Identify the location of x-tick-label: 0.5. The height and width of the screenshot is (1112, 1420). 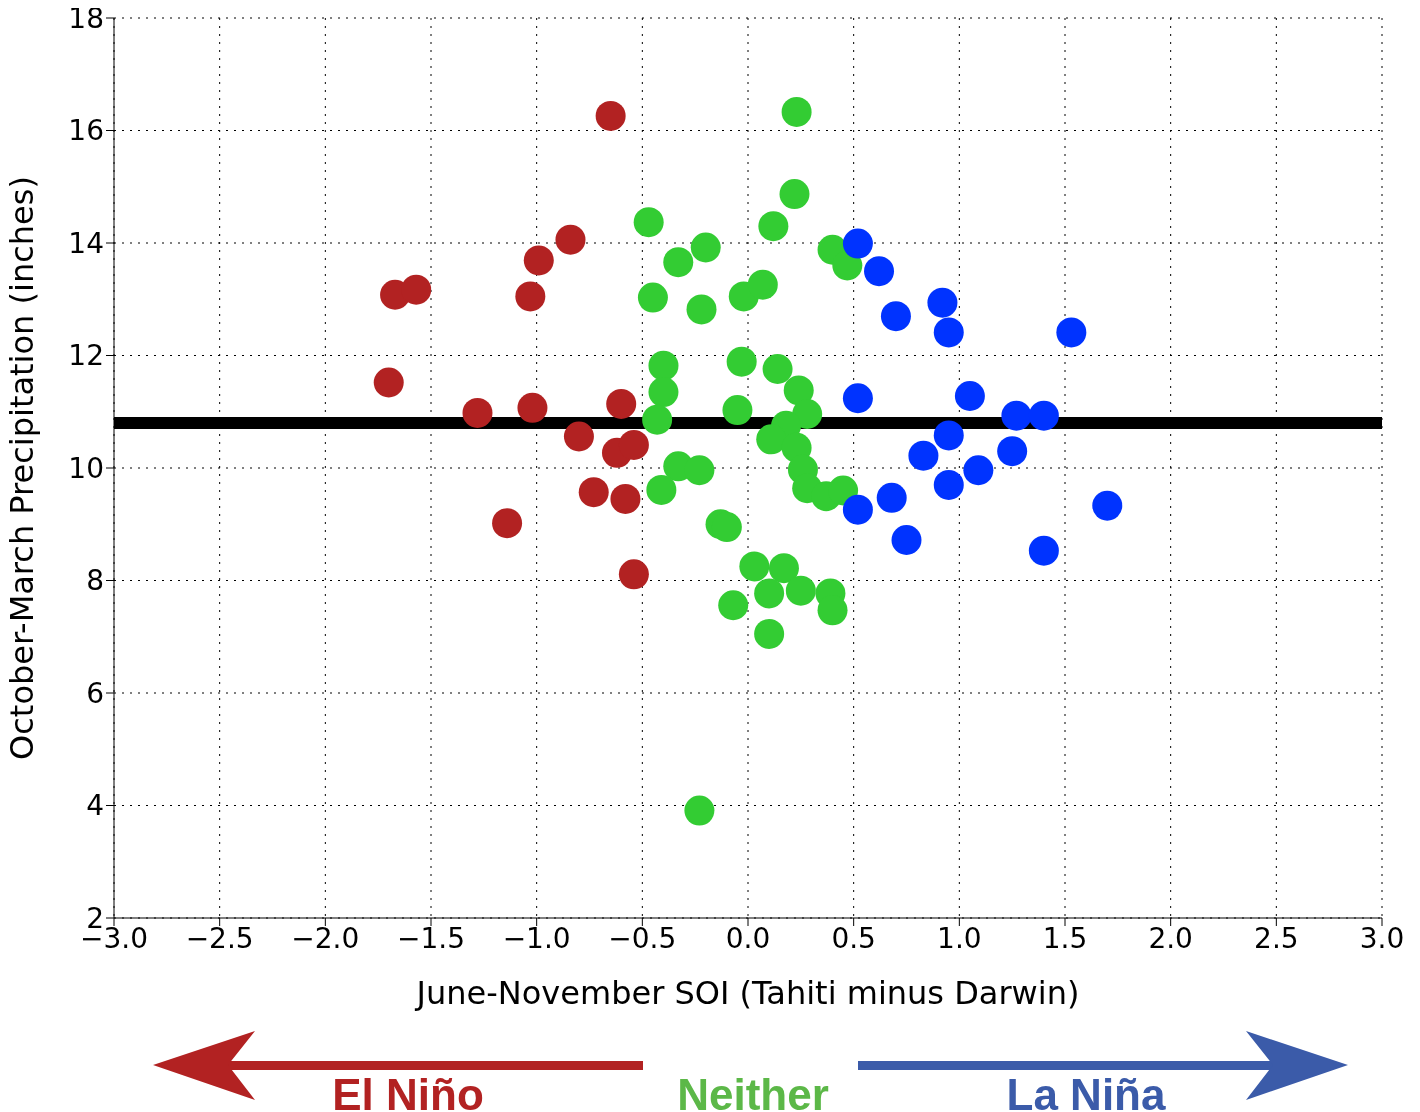
(853, 938).